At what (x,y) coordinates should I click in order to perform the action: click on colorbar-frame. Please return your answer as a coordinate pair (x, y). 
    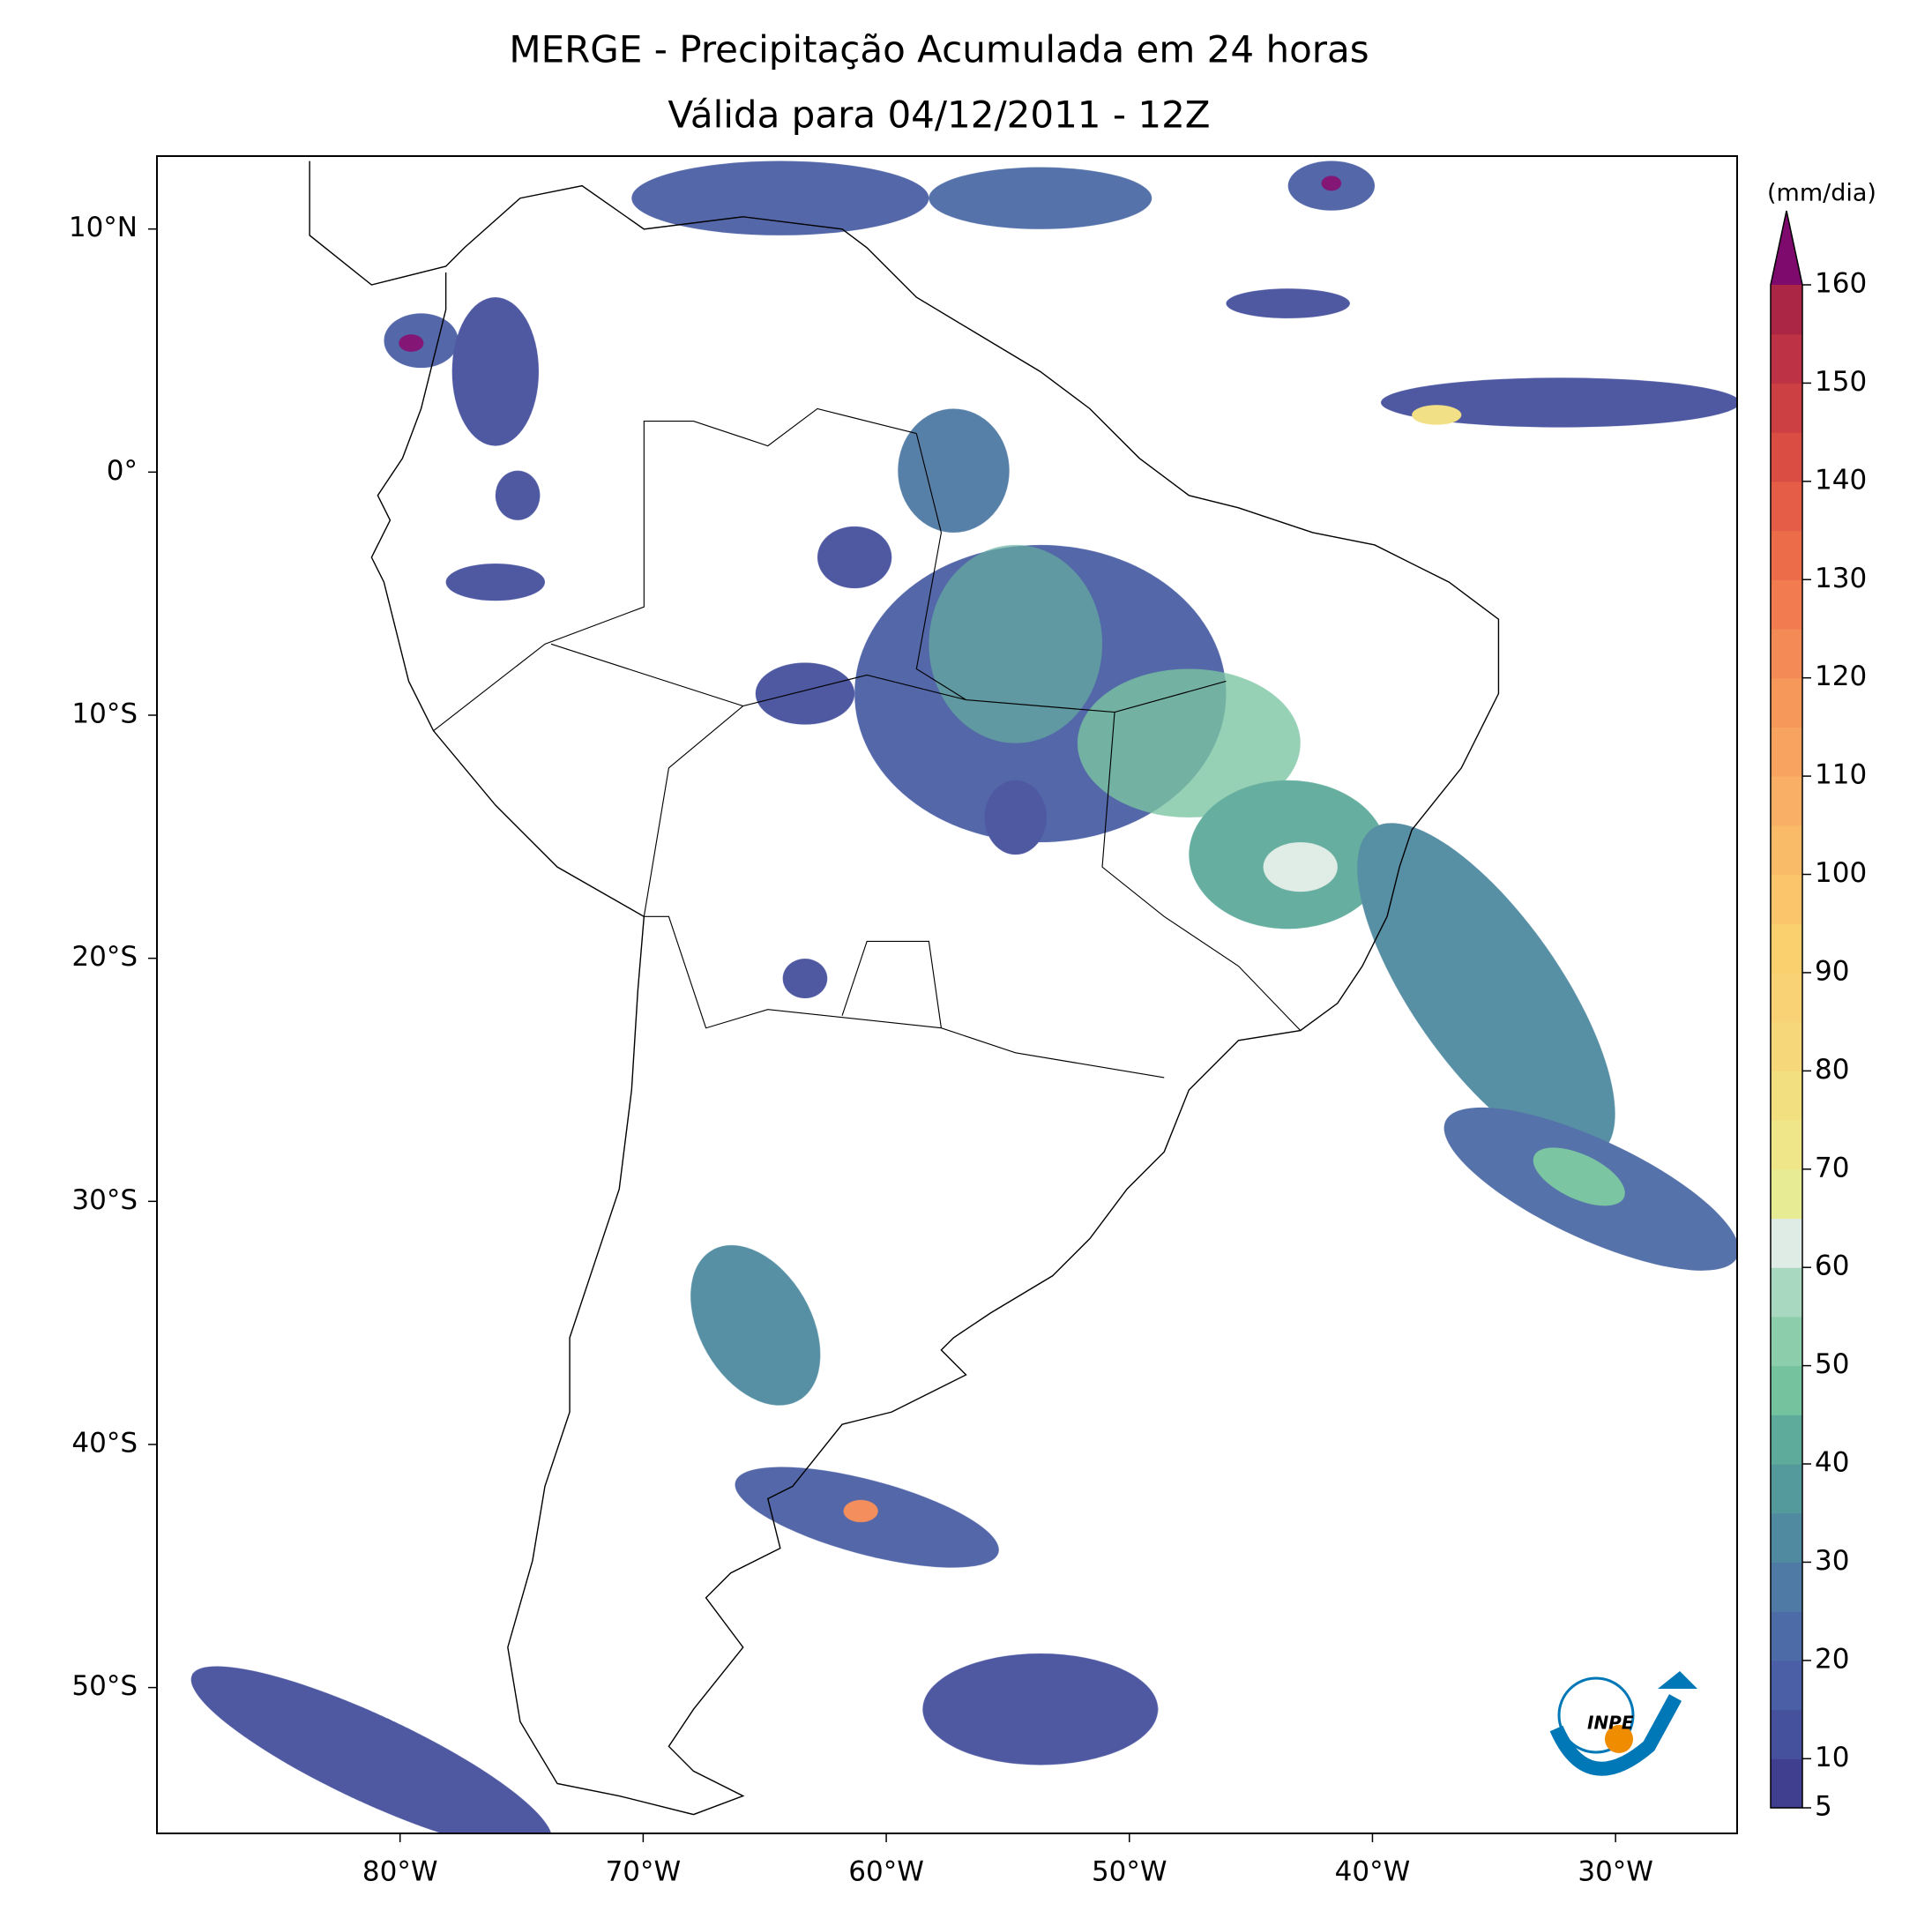
    Looking at the image, I should click on (1786, 1010).